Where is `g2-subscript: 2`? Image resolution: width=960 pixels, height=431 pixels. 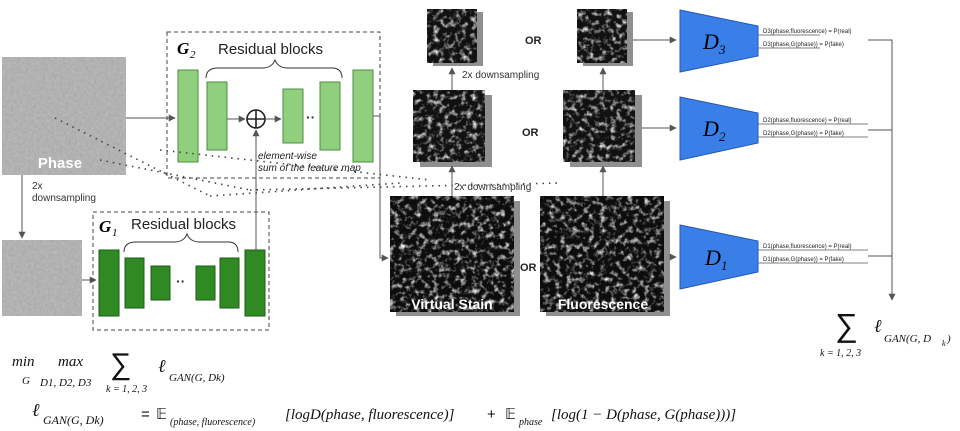
g2-subscript: 2 is located at coordinates (193, 55).